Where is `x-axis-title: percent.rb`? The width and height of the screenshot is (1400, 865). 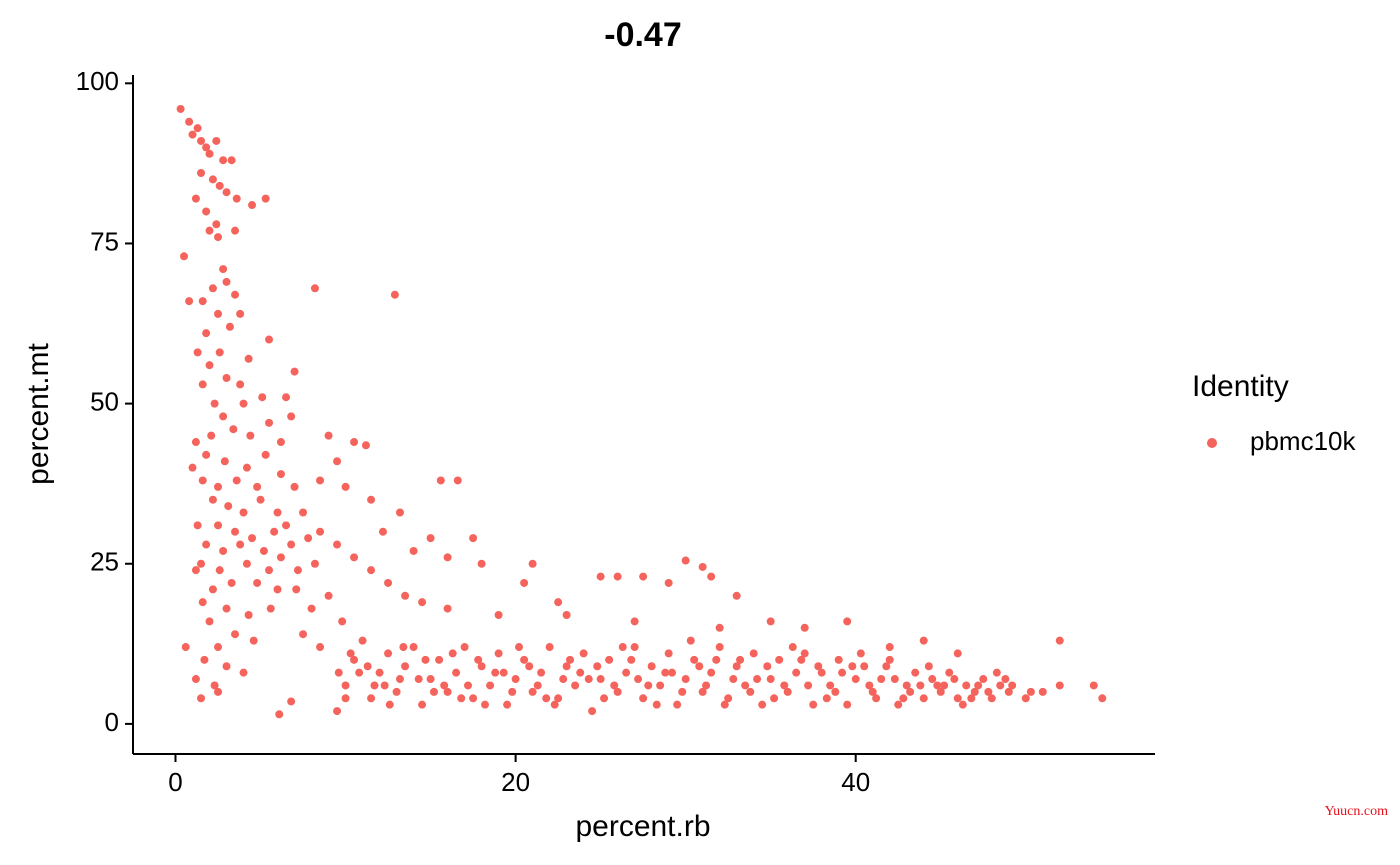
x-axis-title: percent.rb is located at coordinates (642, 826).